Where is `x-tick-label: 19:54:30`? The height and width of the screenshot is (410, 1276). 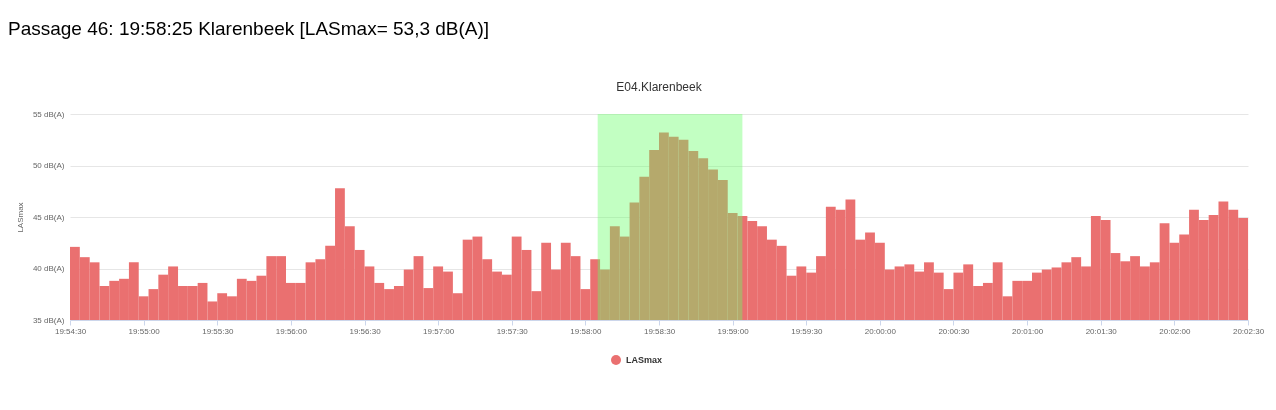
x-tick-label: 19:54:30 is located at coordinates (70, 331).